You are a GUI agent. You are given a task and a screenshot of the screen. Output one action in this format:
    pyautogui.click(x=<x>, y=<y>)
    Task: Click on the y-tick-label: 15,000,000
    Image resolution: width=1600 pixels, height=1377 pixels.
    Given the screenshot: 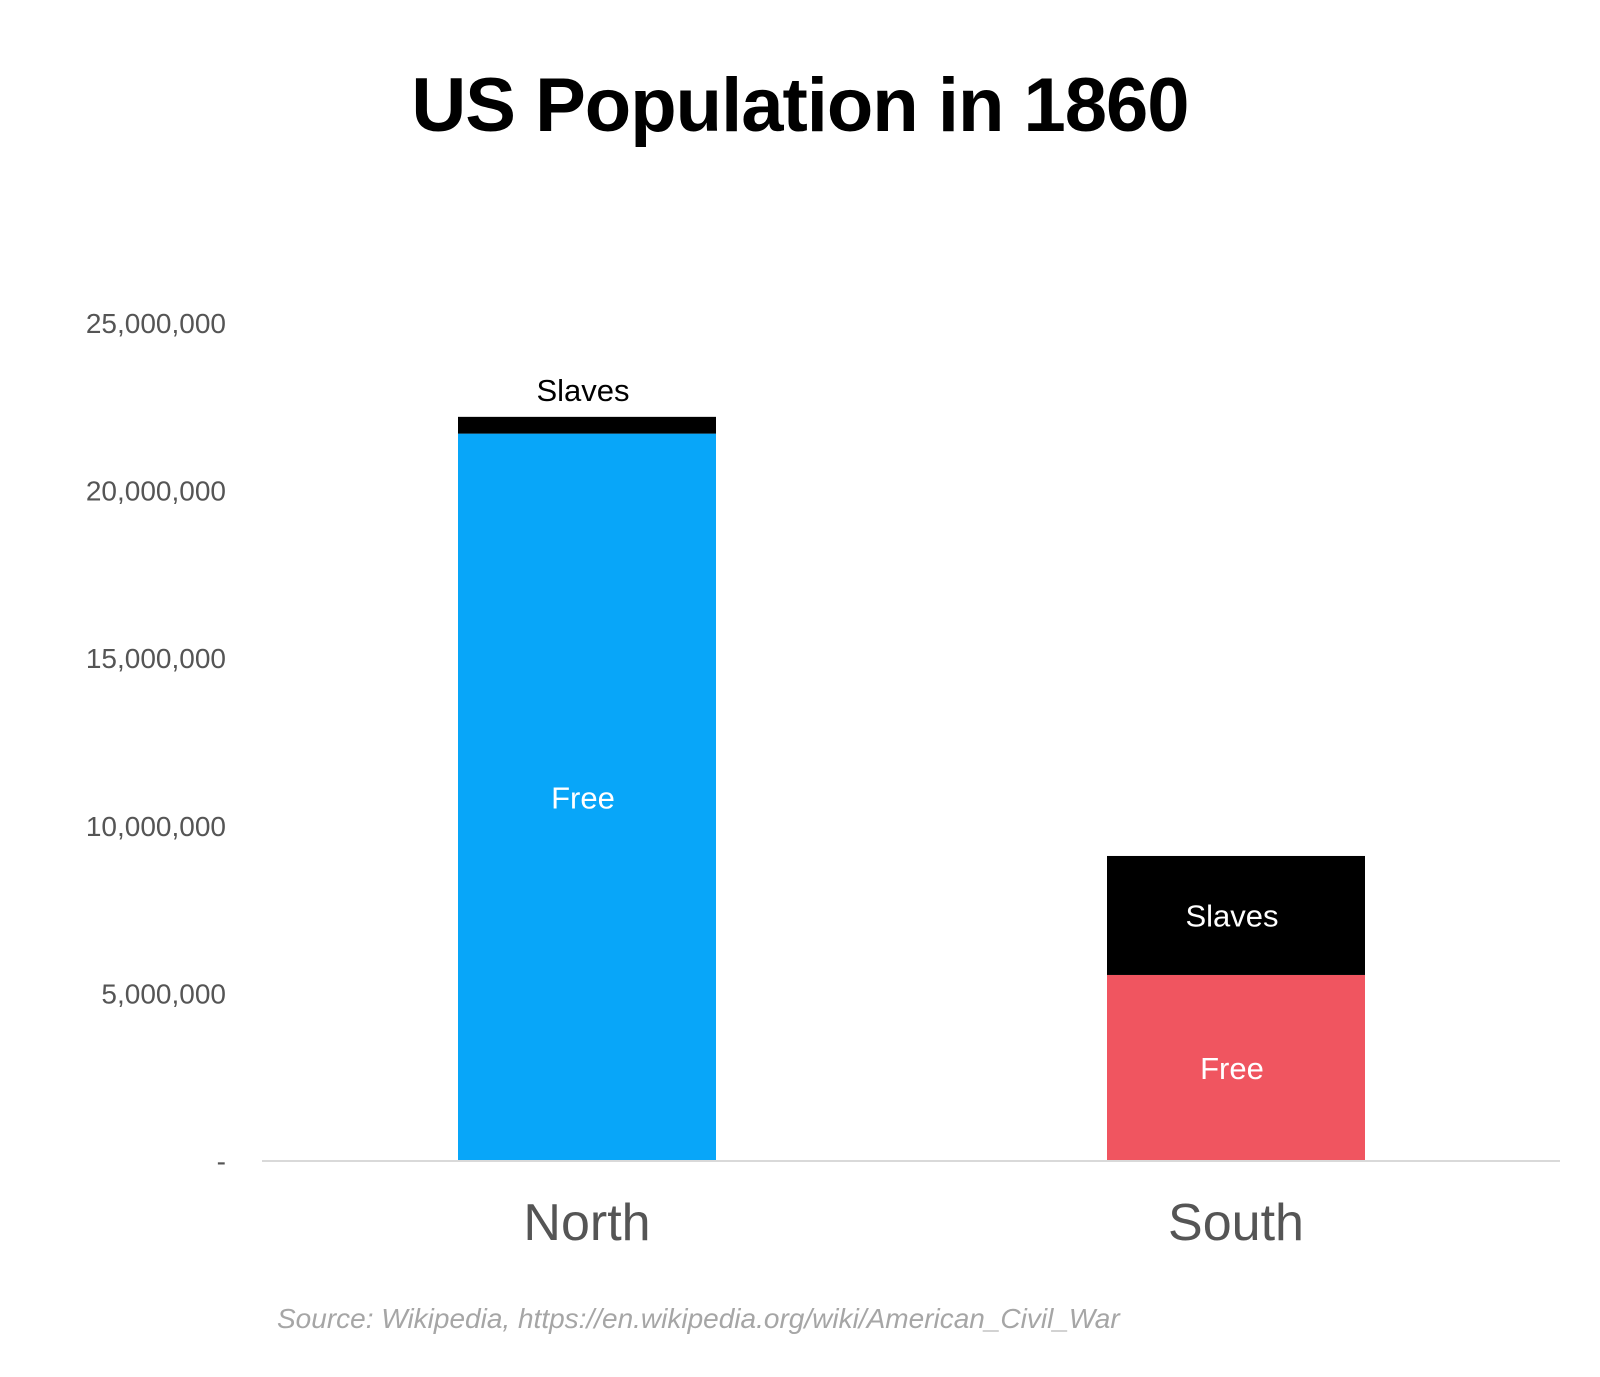 What is the action you would take?
    pyautogui.click(x=156, y=658)
    